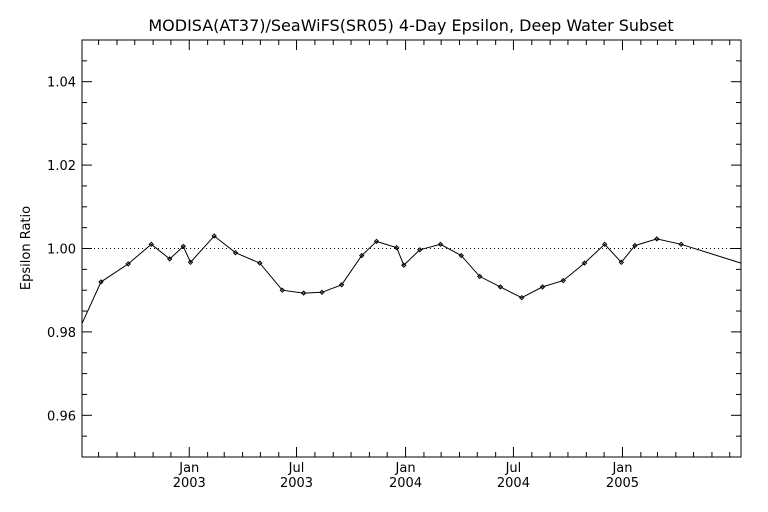  Describe the element at coordinates (61, 83) in the screenshot. I see `y-tick-label: 1.04` at that location.